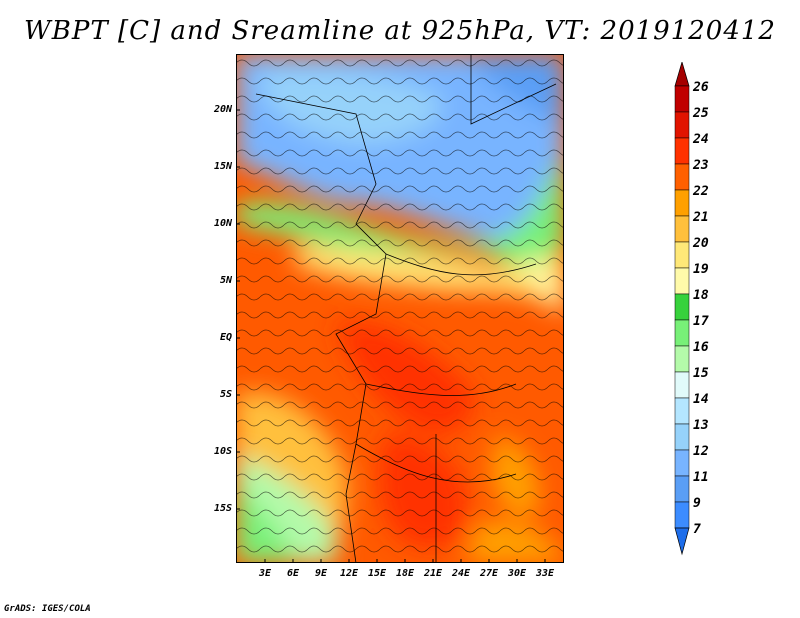  I want to click on lat-ticks, so click(238, 309).